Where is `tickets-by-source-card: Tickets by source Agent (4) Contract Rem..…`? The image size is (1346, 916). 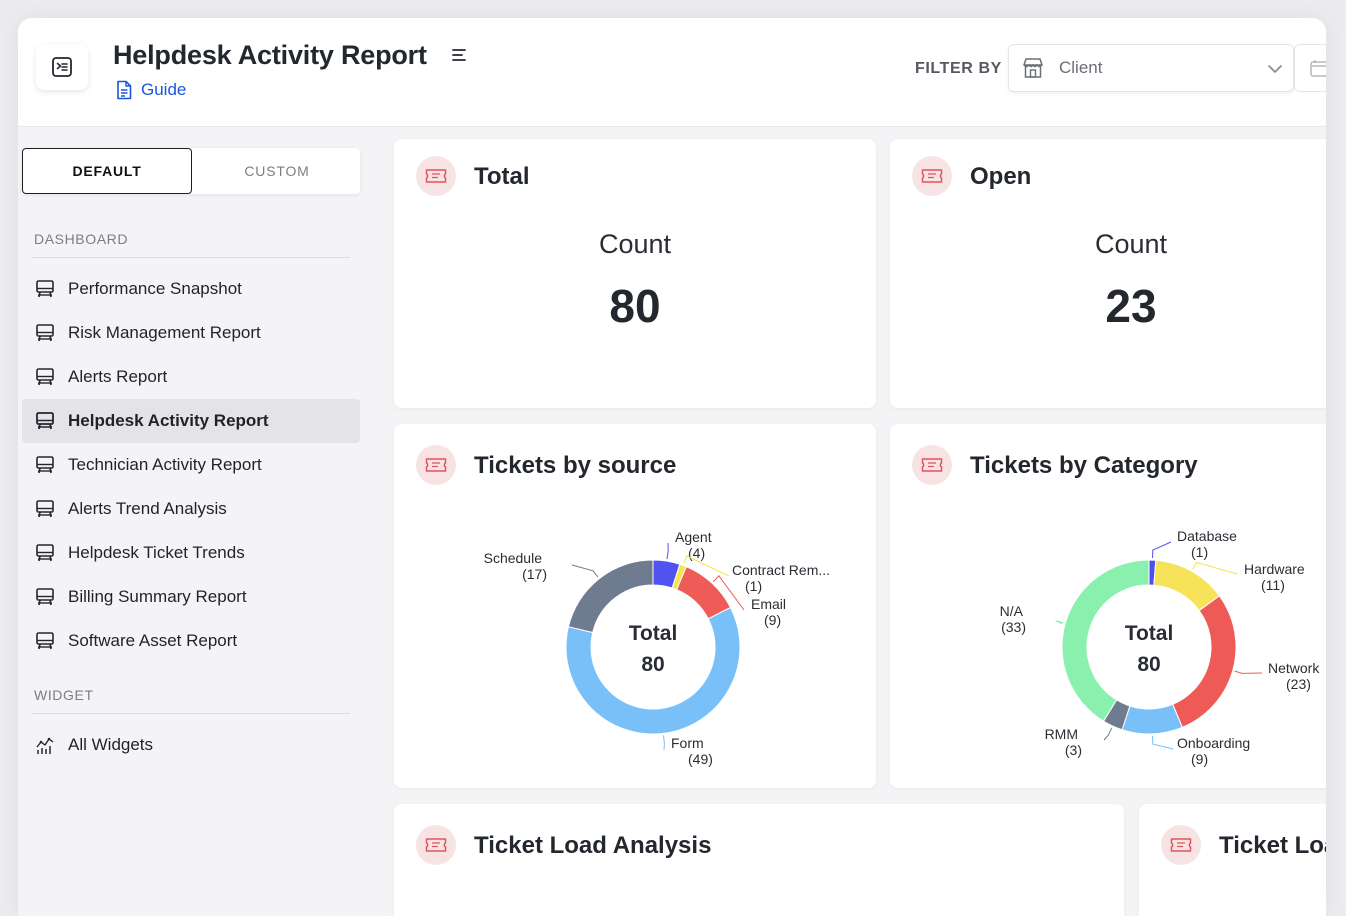 tickets-by-source-card: Tickets by source Agent (4) Contract Rem..… is located at coordinates (635, 606).